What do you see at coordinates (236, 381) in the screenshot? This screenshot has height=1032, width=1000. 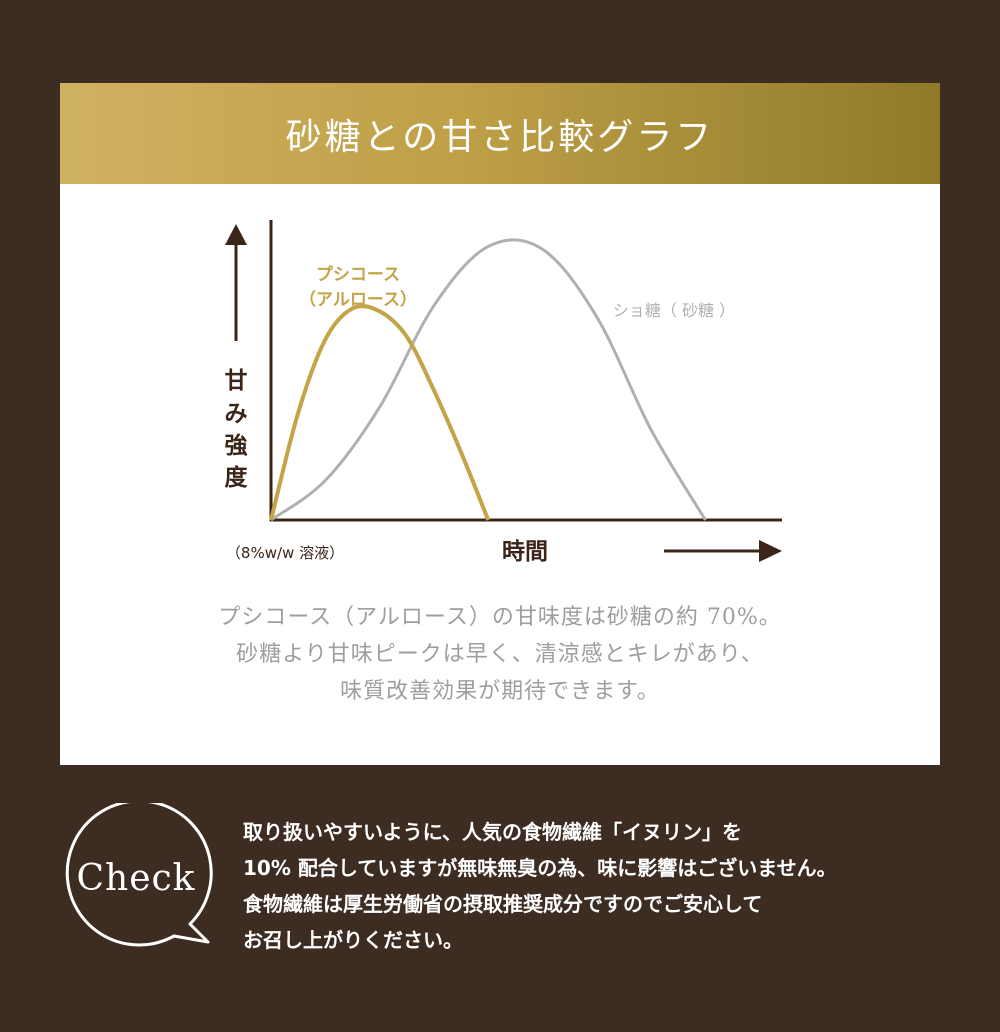 I see `y-axis-label-char: 甘` at bounding box center [236, 381].